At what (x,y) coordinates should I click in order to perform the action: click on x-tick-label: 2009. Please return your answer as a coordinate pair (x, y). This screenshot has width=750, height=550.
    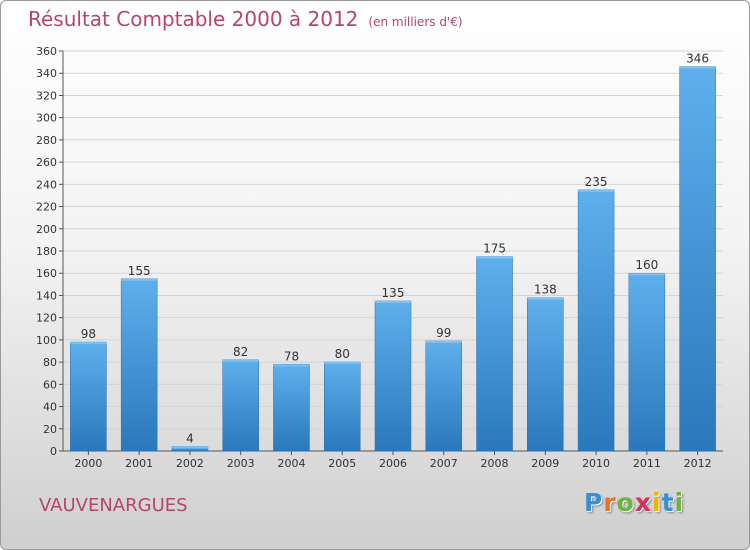
    Looking at the image, I should click on (545, 463).